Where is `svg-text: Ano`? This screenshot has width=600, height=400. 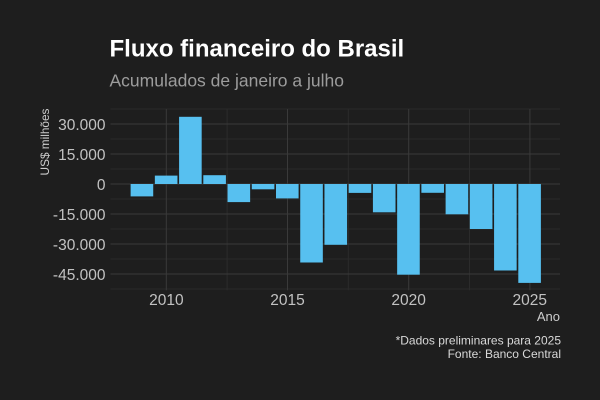 svg-text: Ano is located at coordinates (548, 316).